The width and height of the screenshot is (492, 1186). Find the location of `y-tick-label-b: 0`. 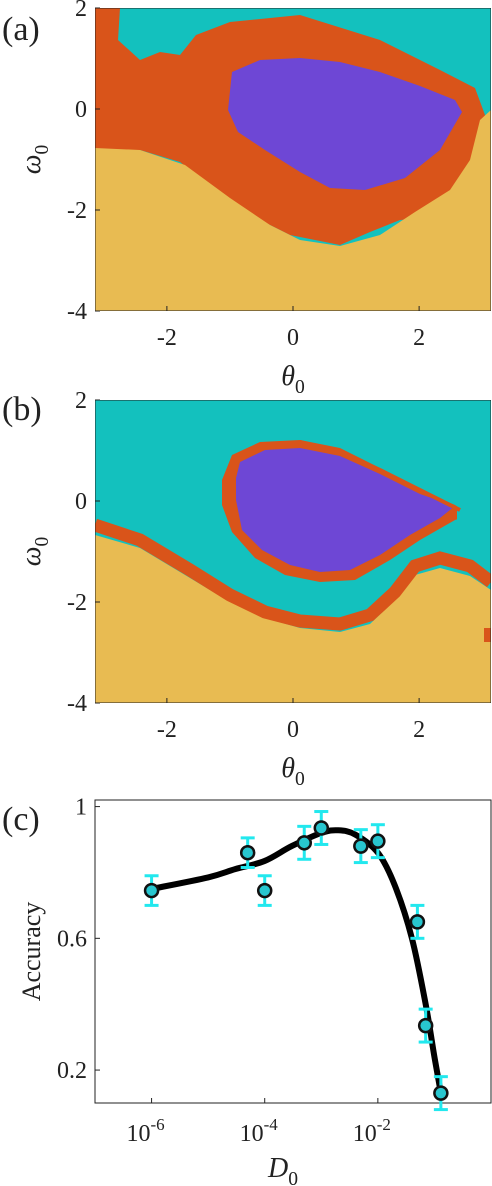

y-tick-label-b: 0 is located at coordinates (81, 502).